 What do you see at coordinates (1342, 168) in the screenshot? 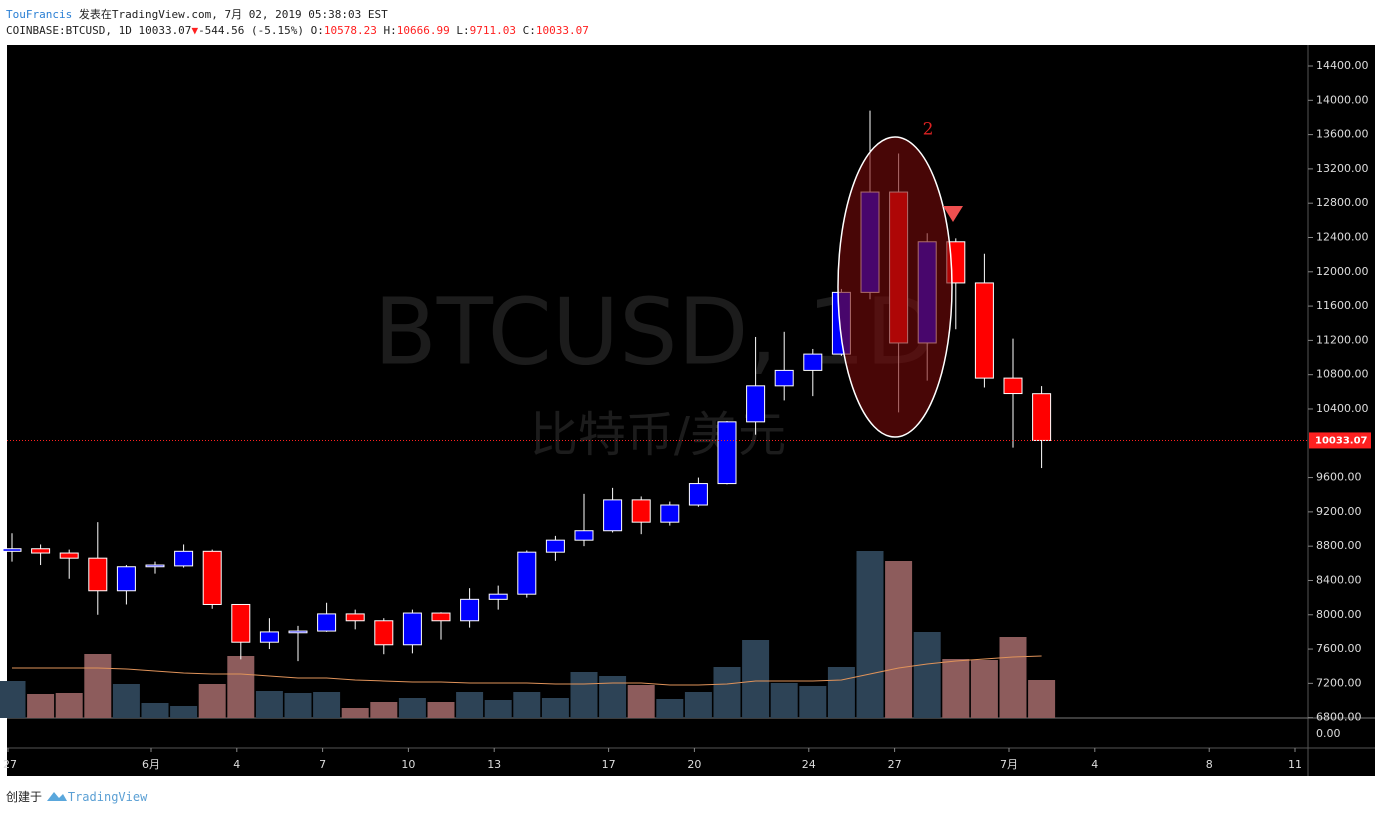
I see `y-tick-label: 13200.00` at bounding box center [1342, 168].